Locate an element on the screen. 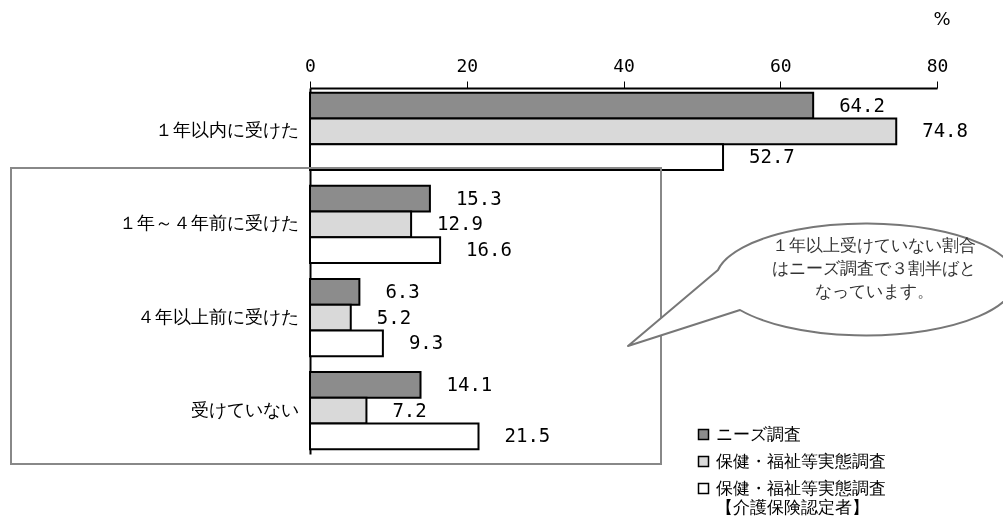 This screenshot has height=521, width=1003. x-tick-label: 40 is located at coordinates (624, 65).